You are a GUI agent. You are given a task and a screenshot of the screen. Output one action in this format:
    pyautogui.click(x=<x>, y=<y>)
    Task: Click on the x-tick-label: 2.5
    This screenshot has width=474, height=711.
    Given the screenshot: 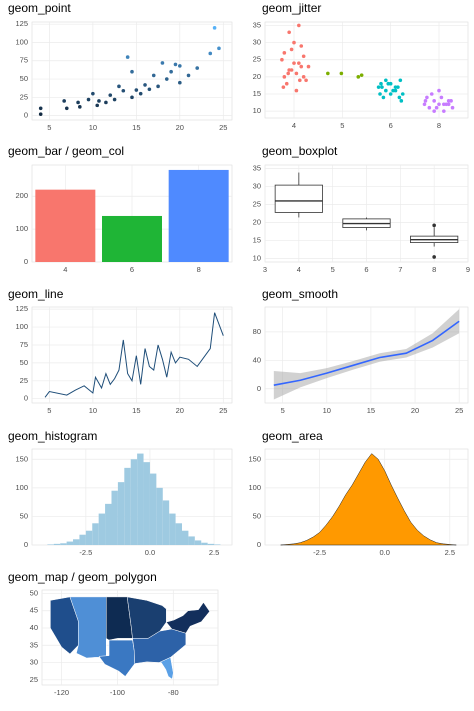 What is the action you would take?
    pyautogui.click(x=214, y=552)
    